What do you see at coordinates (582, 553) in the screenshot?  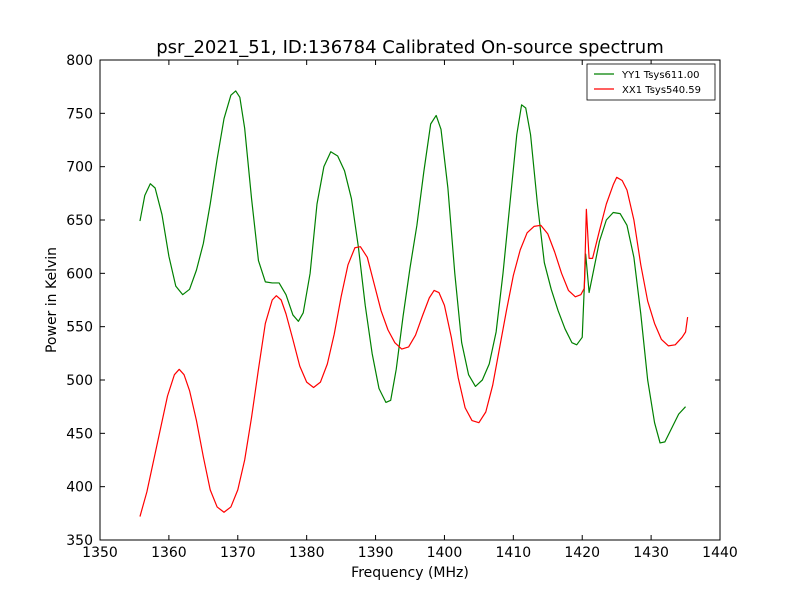 I see `x-tick-label: 1420` at bounding box center [582, 553].